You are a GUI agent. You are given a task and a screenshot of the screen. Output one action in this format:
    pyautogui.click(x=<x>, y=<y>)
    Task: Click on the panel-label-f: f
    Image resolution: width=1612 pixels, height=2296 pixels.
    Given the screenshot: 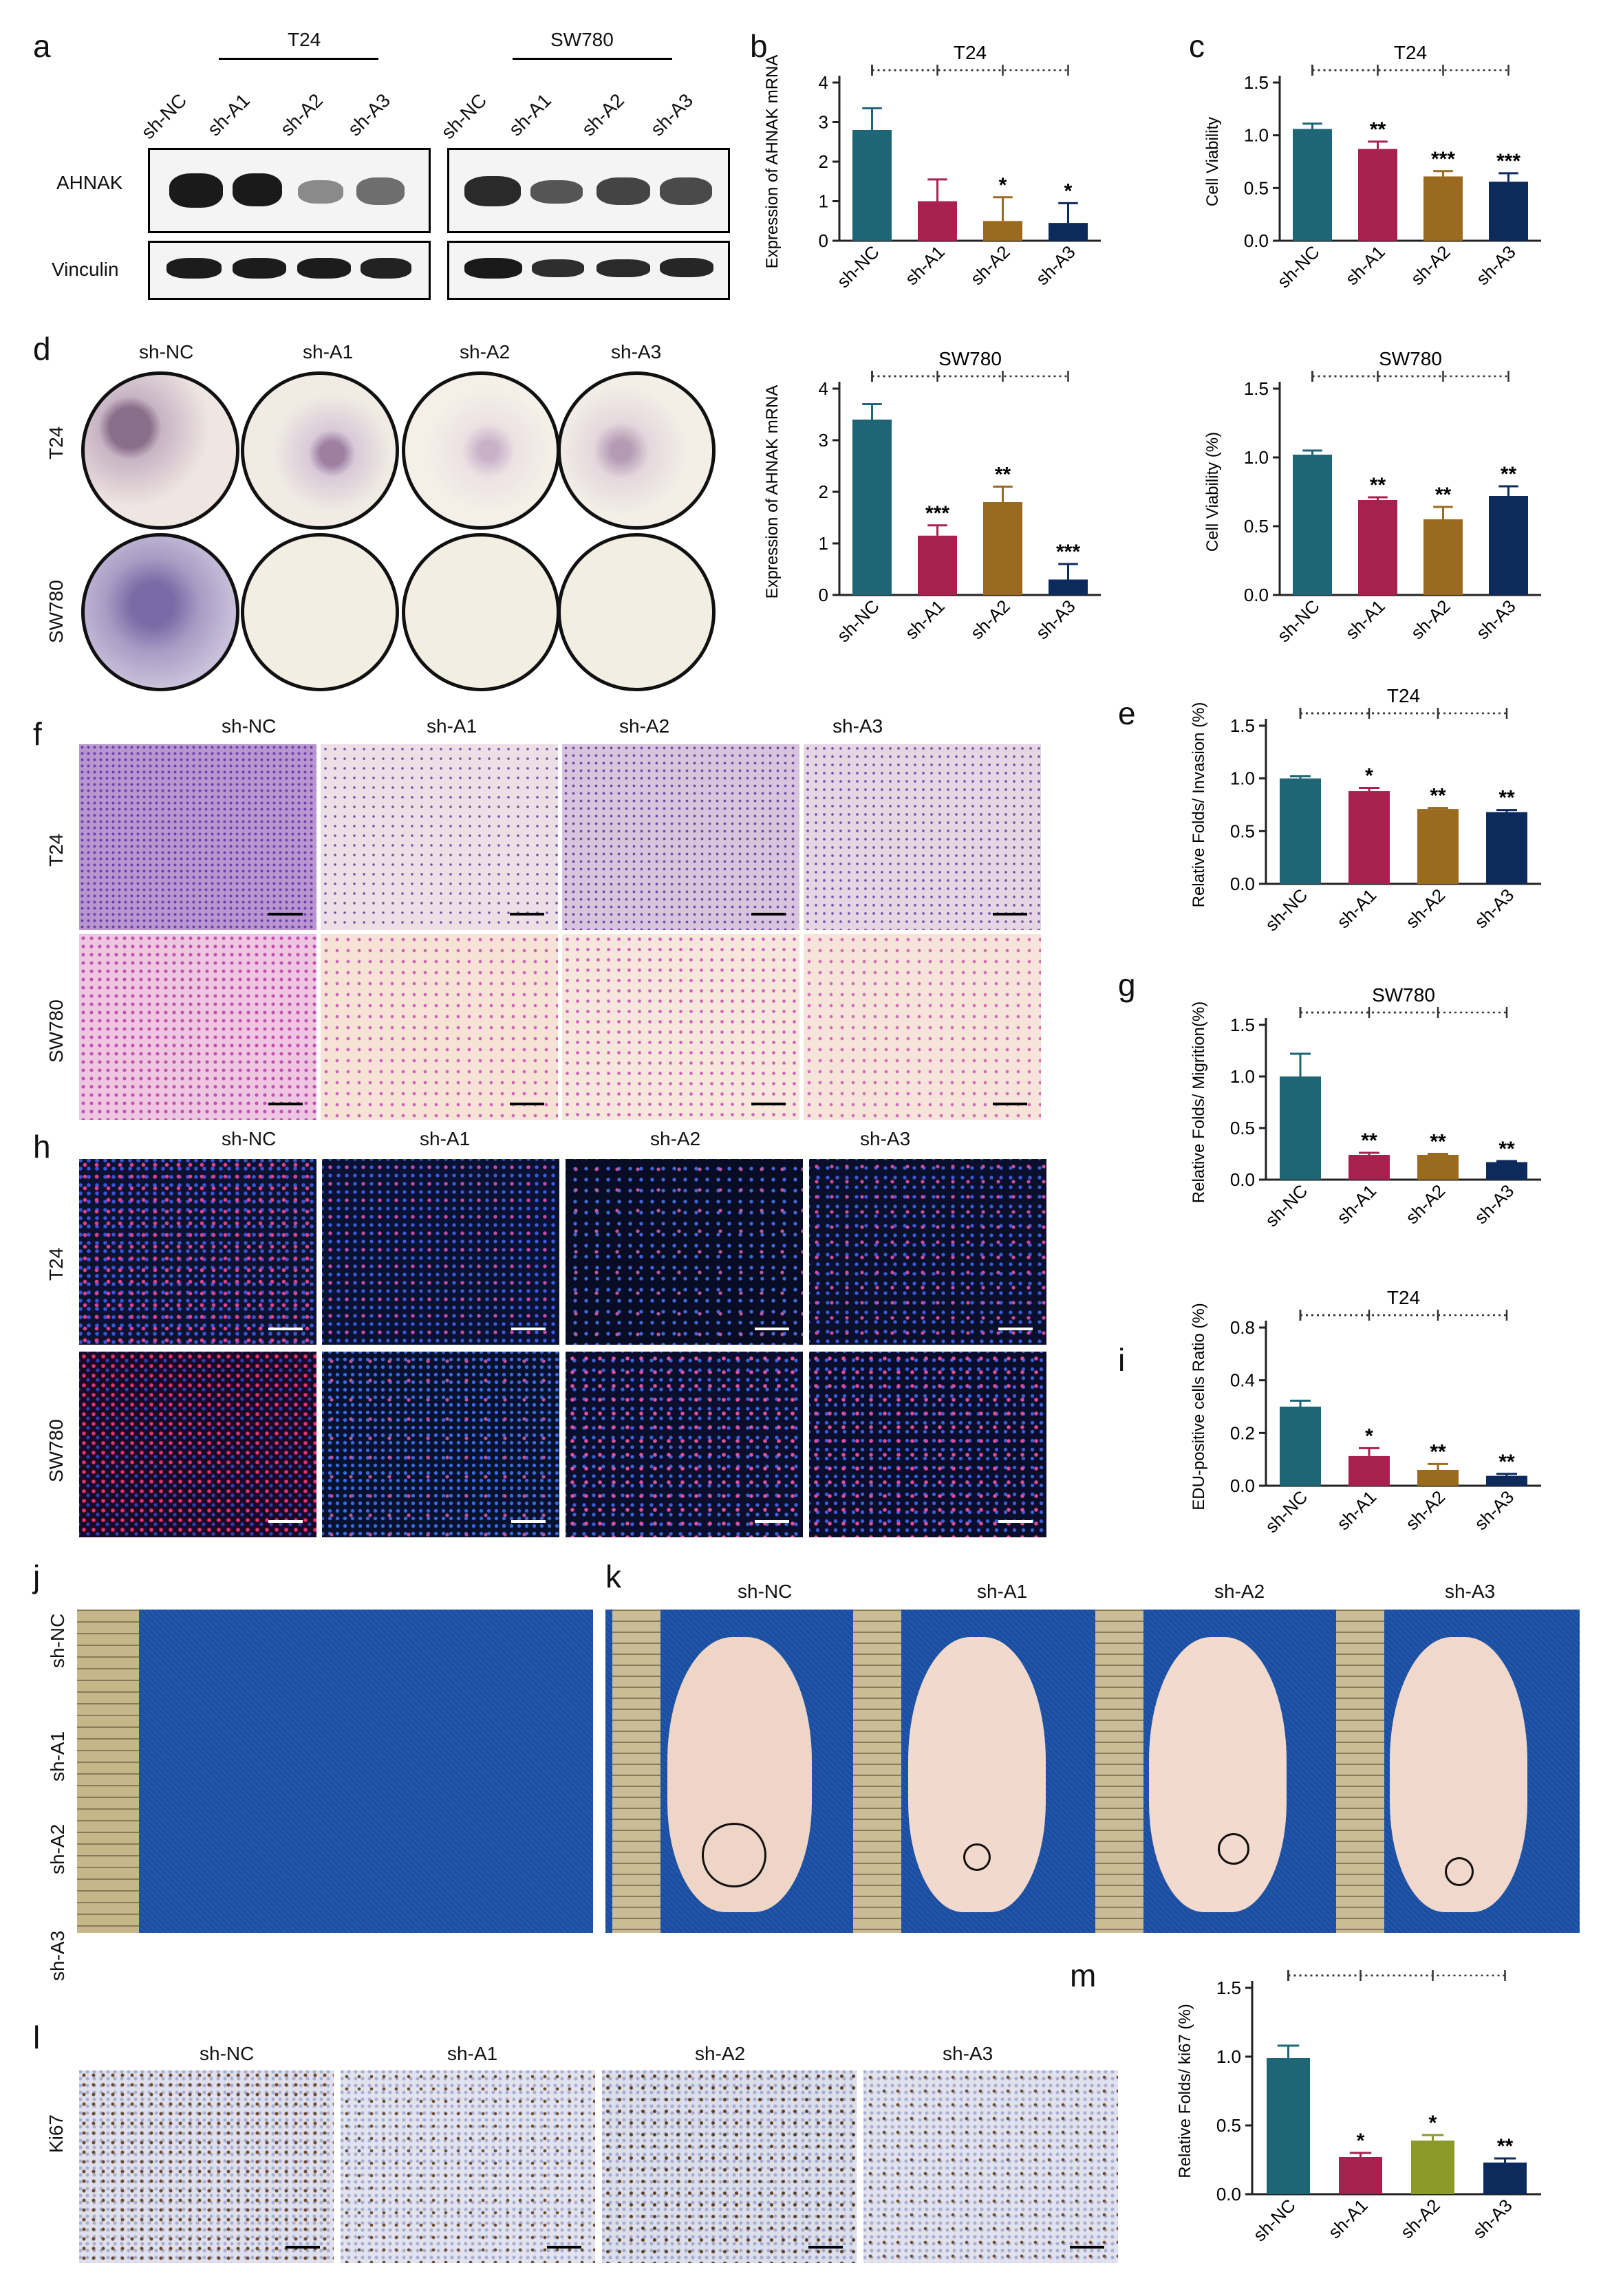 What is the action you would take?
    pyautogui.click(x=37, y=734)
    